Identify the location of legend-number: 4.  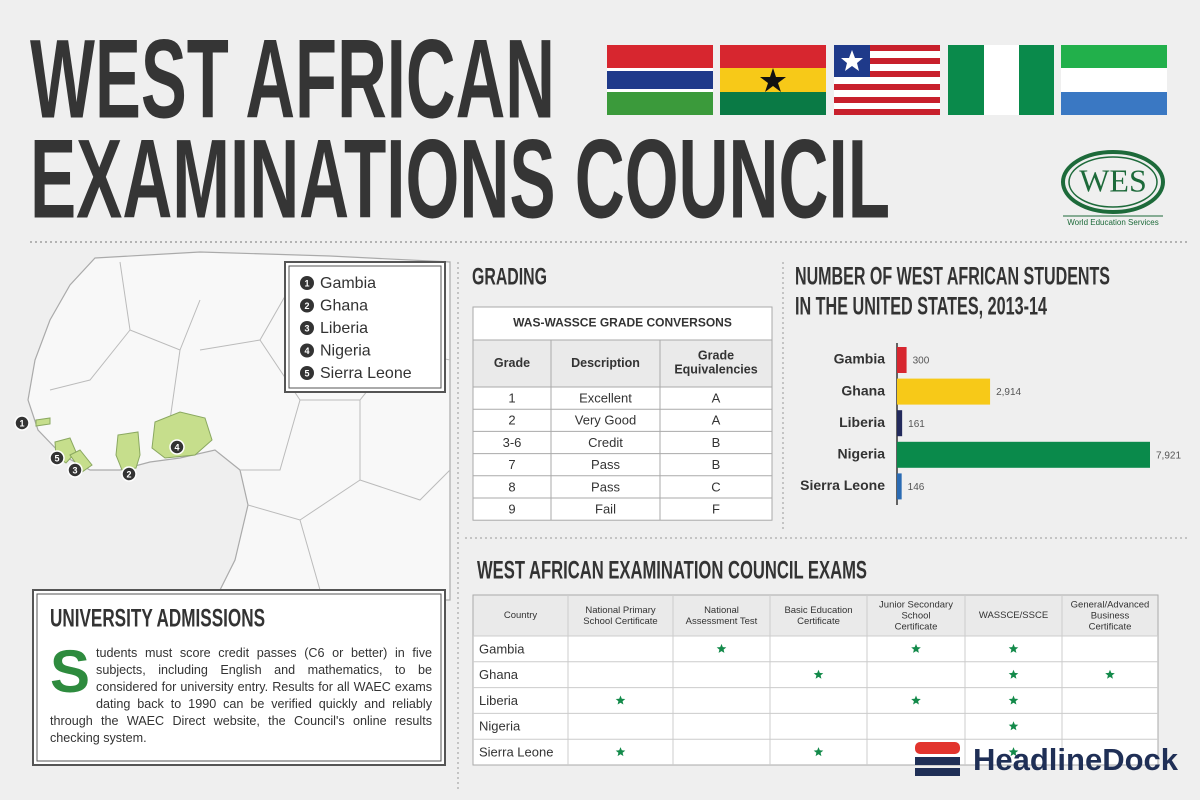
(306, 351).